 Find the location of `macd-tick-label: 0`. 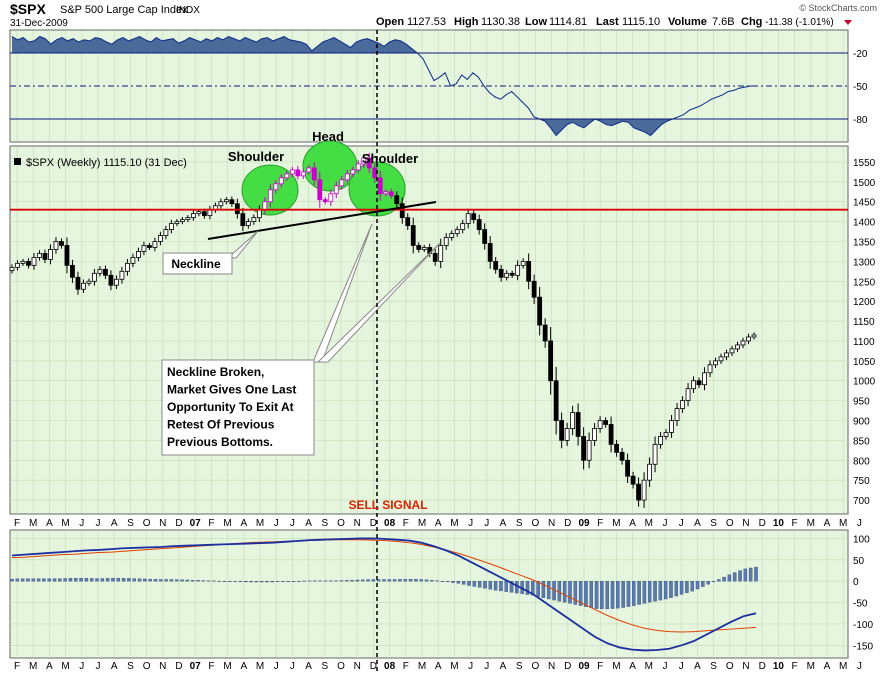

macd-tick-label: 0 is located at coordinates (856, 582).